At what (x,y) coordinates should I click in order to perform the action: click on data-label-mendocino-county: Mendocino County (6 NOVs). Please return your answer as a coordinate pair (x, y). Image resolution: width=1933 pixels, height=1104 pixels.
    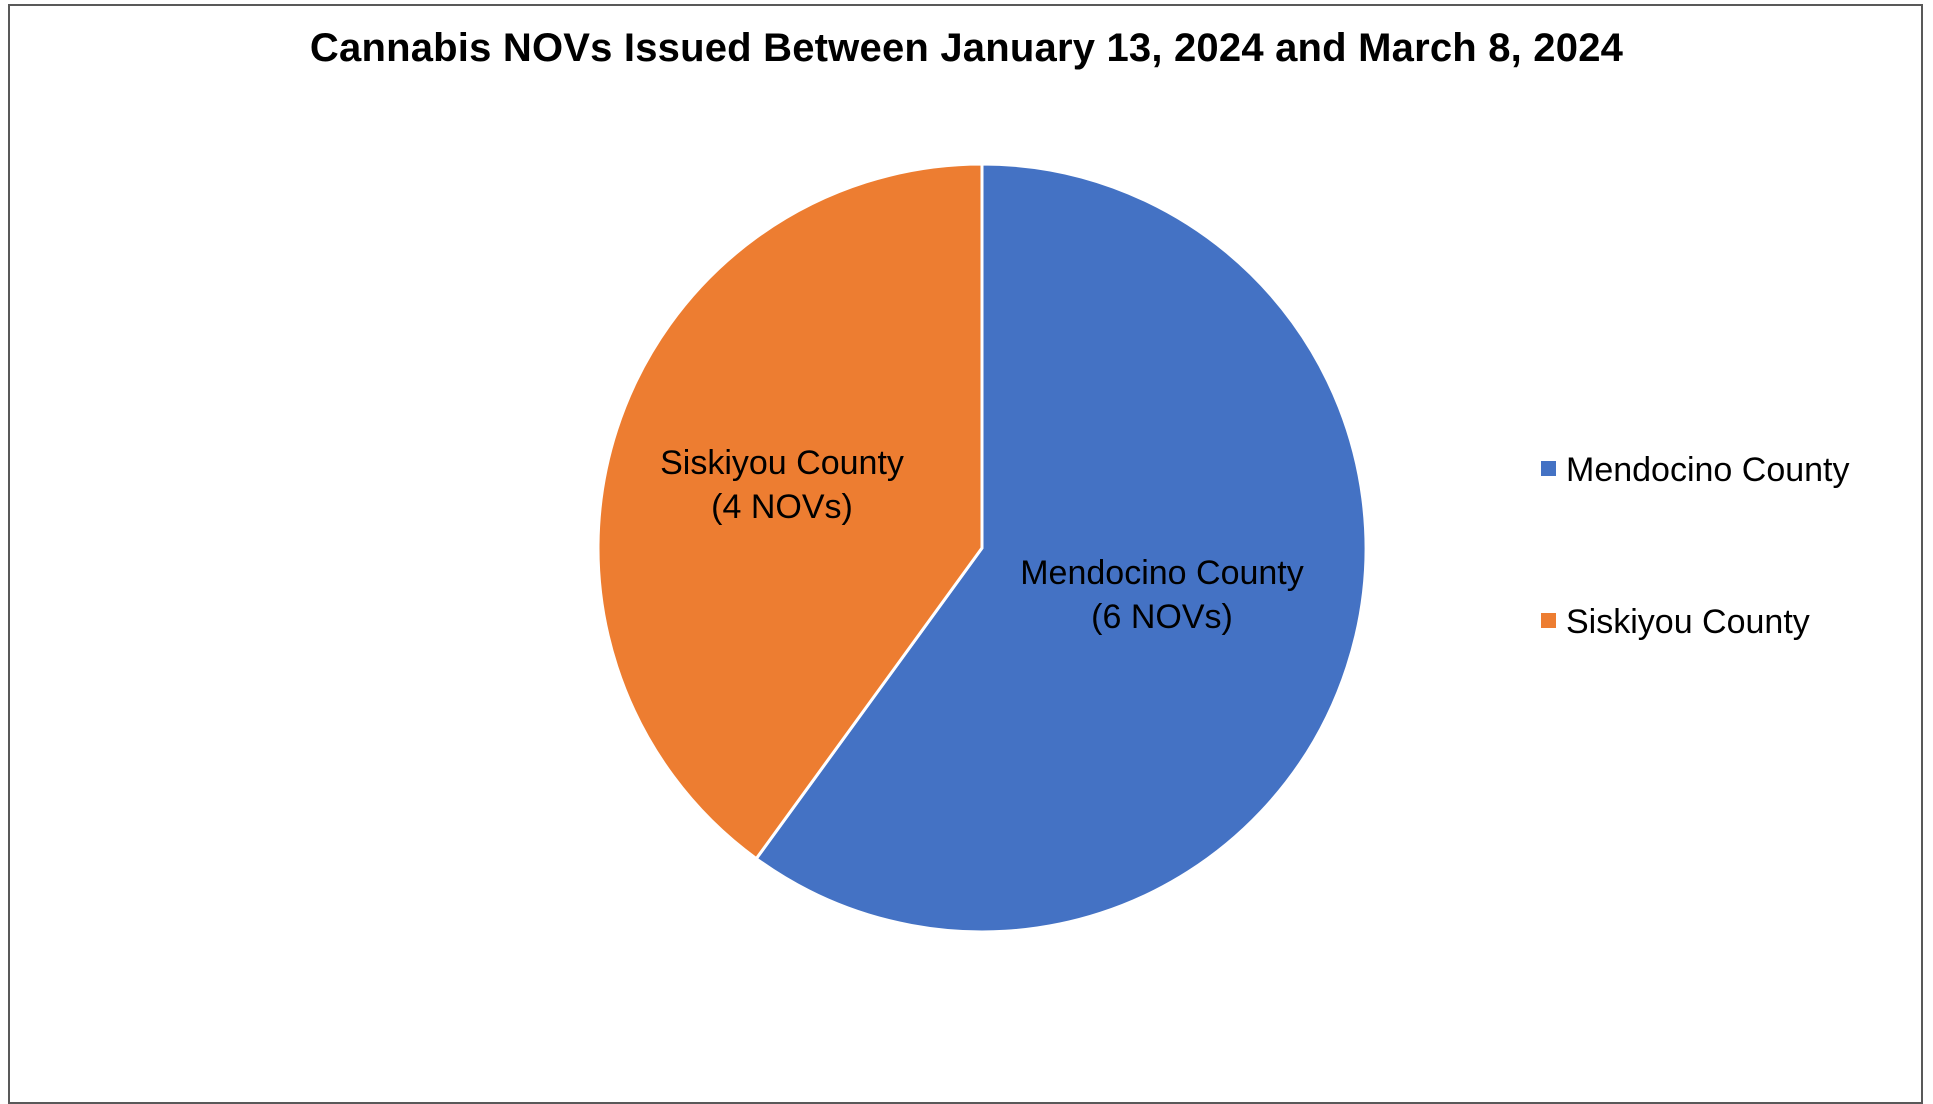
    Looking at the image, I should click on (1162, 595).